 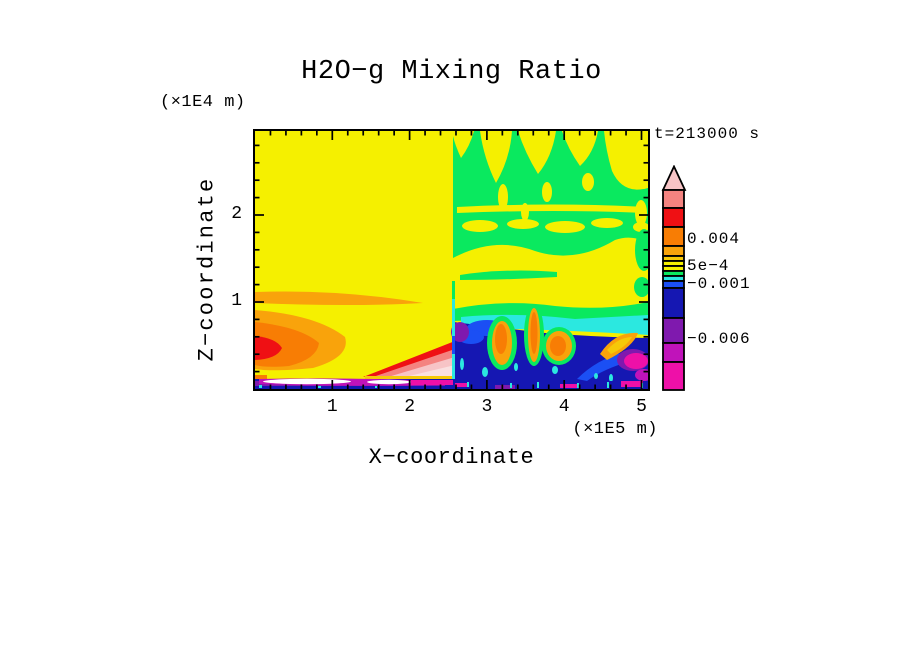 I want to click on z-tick-label: 2, so click(x=236, y=214).